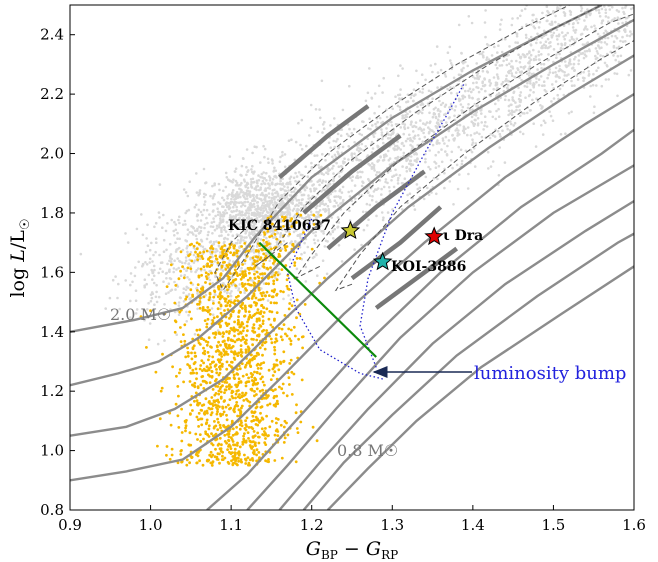 This screenshot has width=658, height=562. I want to click on y-tick-label: 1.4, so click(52, 332).